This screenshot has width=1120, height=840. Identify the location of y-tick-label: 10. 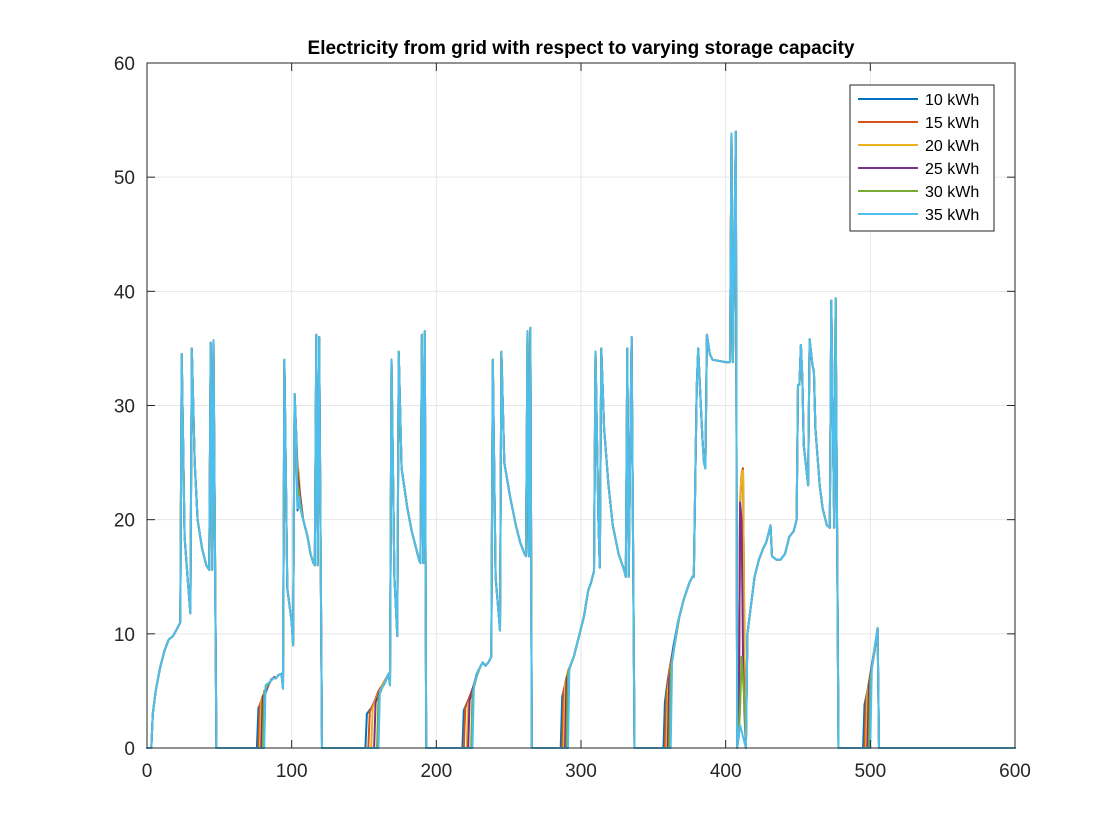
(124, 635).